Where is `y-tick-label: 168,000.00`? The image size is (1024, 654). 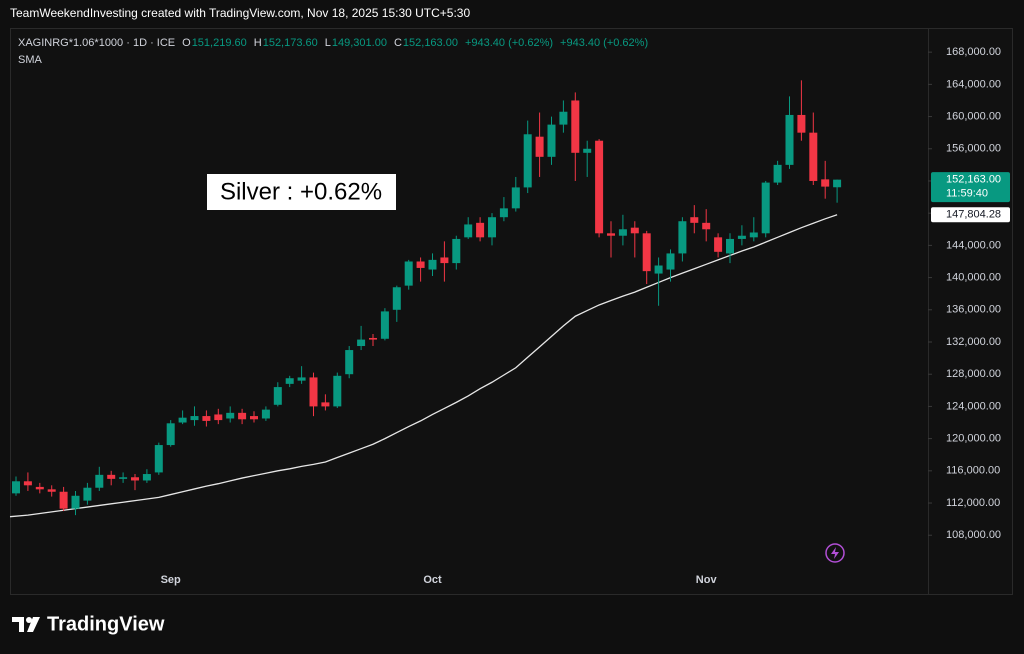 y-tick-label: 168,000.00 is located at coordinates (973, 52).